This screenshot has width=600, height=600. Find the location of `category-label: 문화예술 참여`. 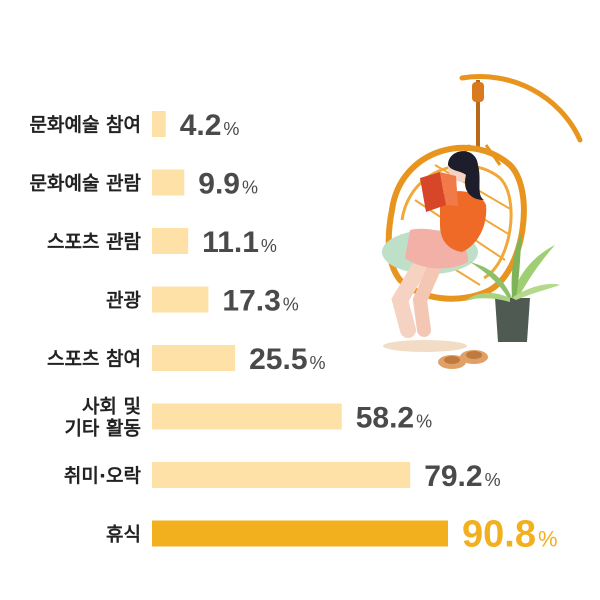

category-label: 문화예술 참여 is located at coordinates (86, 125).